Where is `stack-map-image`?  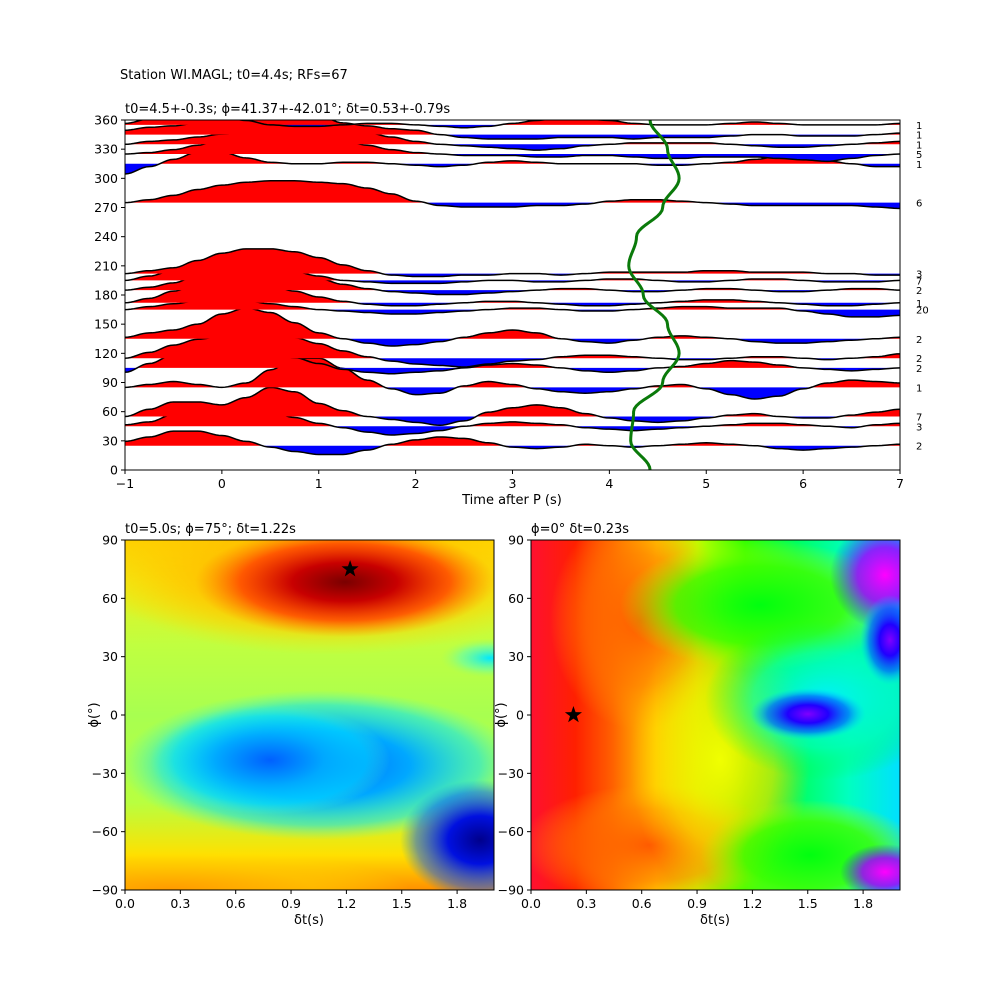
stack-map-image is located at coordinates (715, 715).